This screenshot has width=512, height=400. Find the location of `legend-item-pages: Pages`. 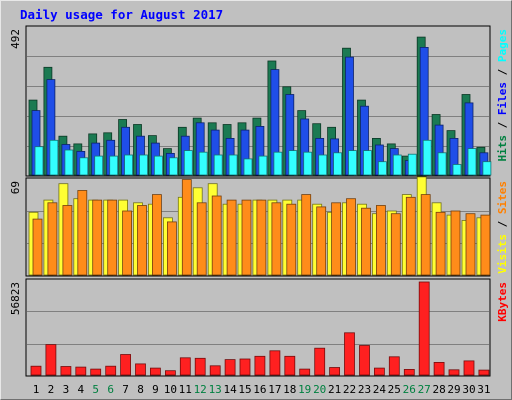

legend-item-pages: Pages is located at coordinates (502, 45).